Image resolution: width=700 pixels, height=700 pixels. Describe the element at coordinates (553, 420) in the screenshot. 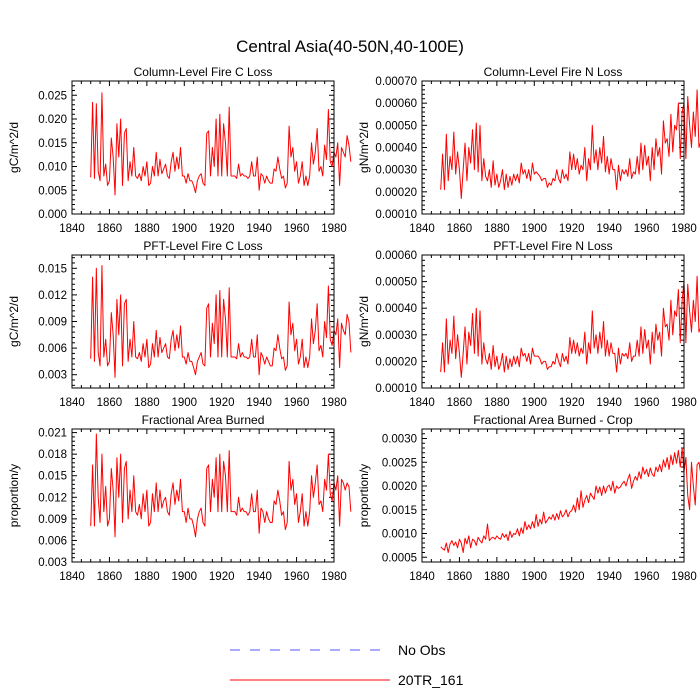

I see `chart-6-title: Fractional Area Burned - Crop` at that location.